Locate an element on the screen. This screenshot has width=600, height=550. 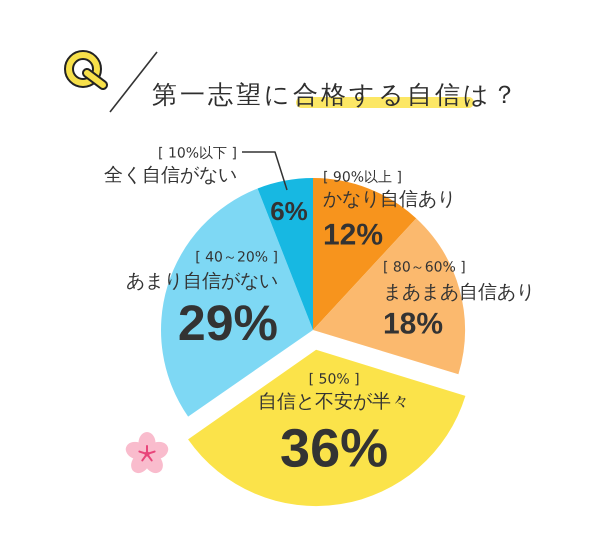
data-label: 29% is located at coordinates (228, 322).